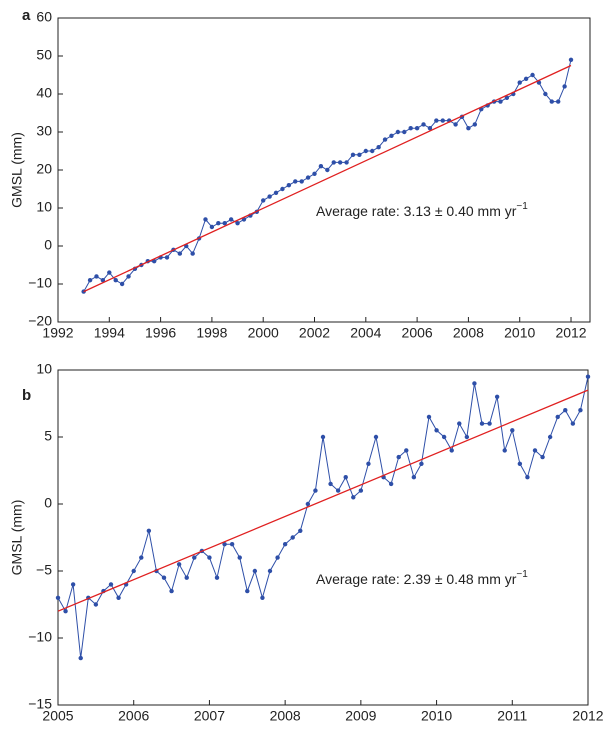 Image resolution: width=614 pixels, height=730 pixels. What do you see at coordinates (416, 579) in the screenshot?
I see `annotation-text: Average rate: 2.39 ± 0.48 mm yr` at bounding box center [416, 579].